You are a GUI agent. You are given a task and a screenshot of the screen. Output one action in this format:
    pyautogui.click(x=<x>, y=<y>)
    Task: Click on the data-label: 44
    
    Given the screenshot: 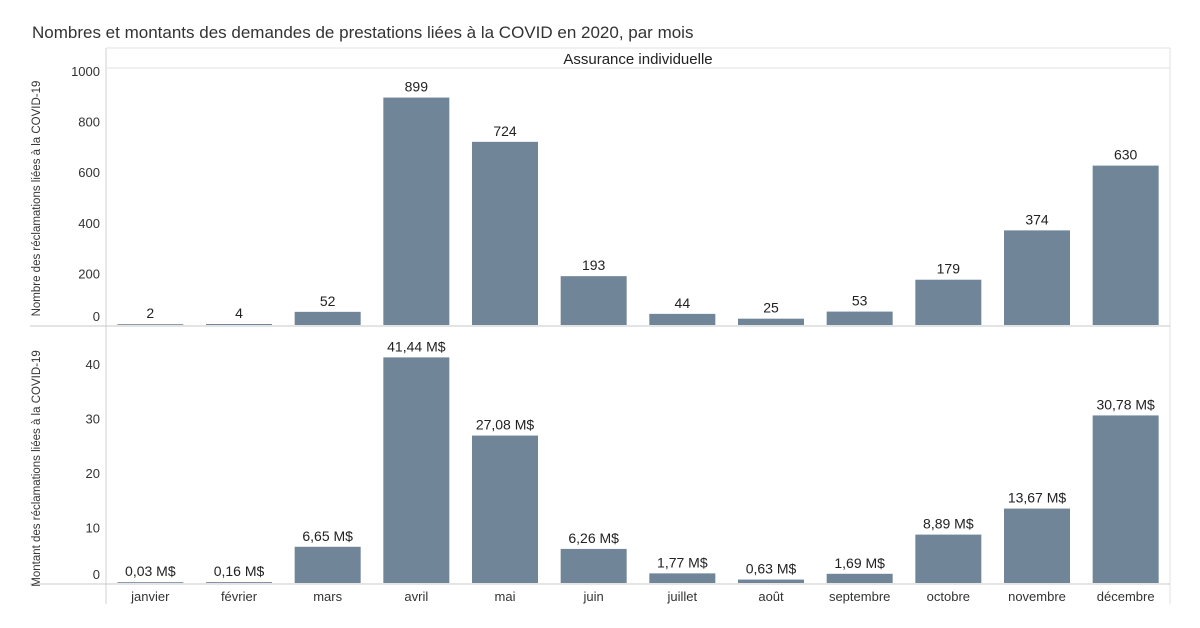 What is the action you would take?
    pyautogui.click(x=683, y=303)
    